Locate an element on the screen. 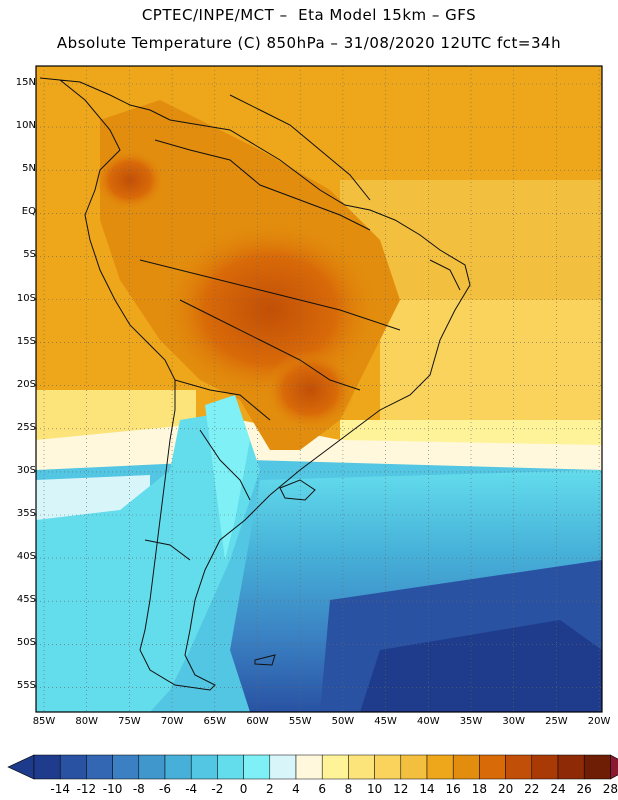 The image size is (618, 800). colorbar-tick-label: 4 is located at coordinates (296, 789).